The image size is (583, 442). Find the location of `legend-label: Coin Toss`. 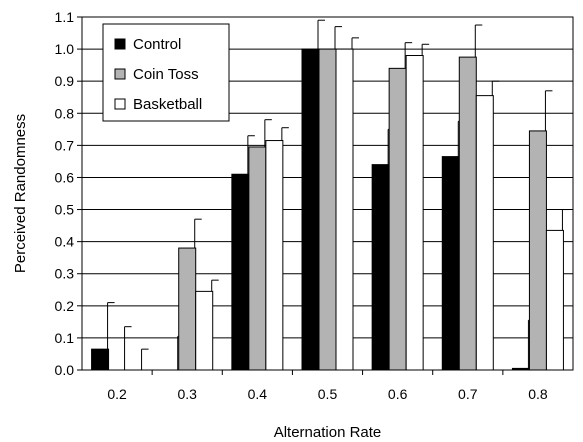

legend-label: Coin Toss is located at coordinates (166, 74).